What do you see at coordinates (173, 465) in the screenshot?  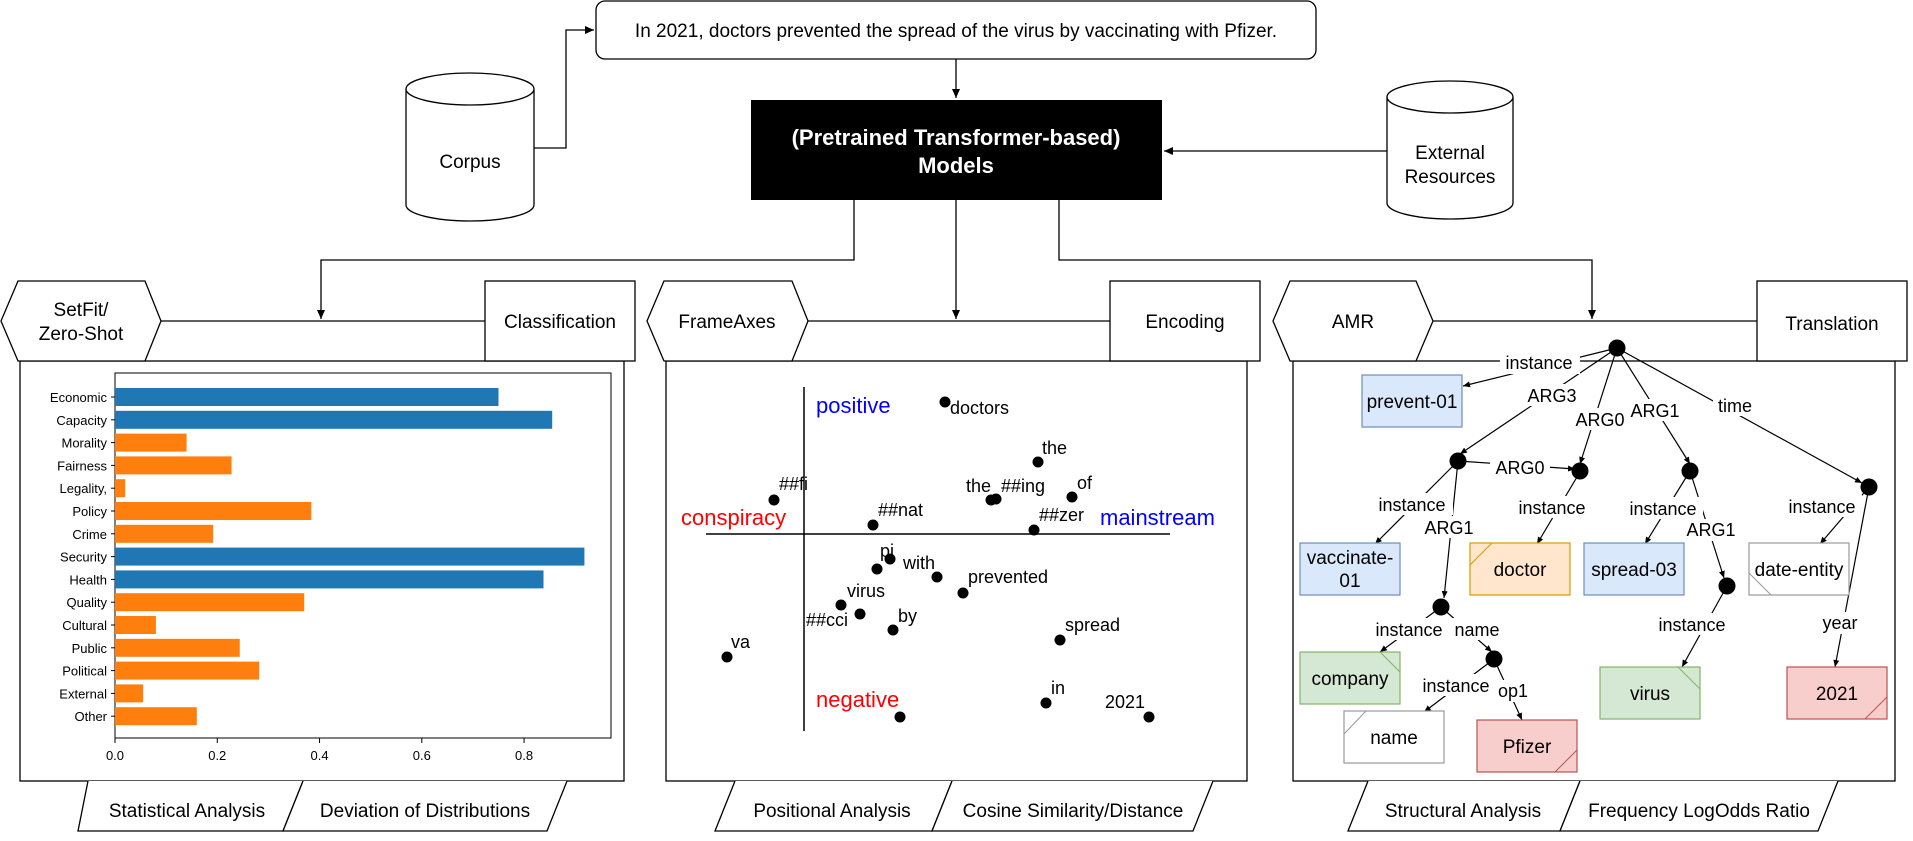 I see `bar-fairness` at bounding box center [173, 465].